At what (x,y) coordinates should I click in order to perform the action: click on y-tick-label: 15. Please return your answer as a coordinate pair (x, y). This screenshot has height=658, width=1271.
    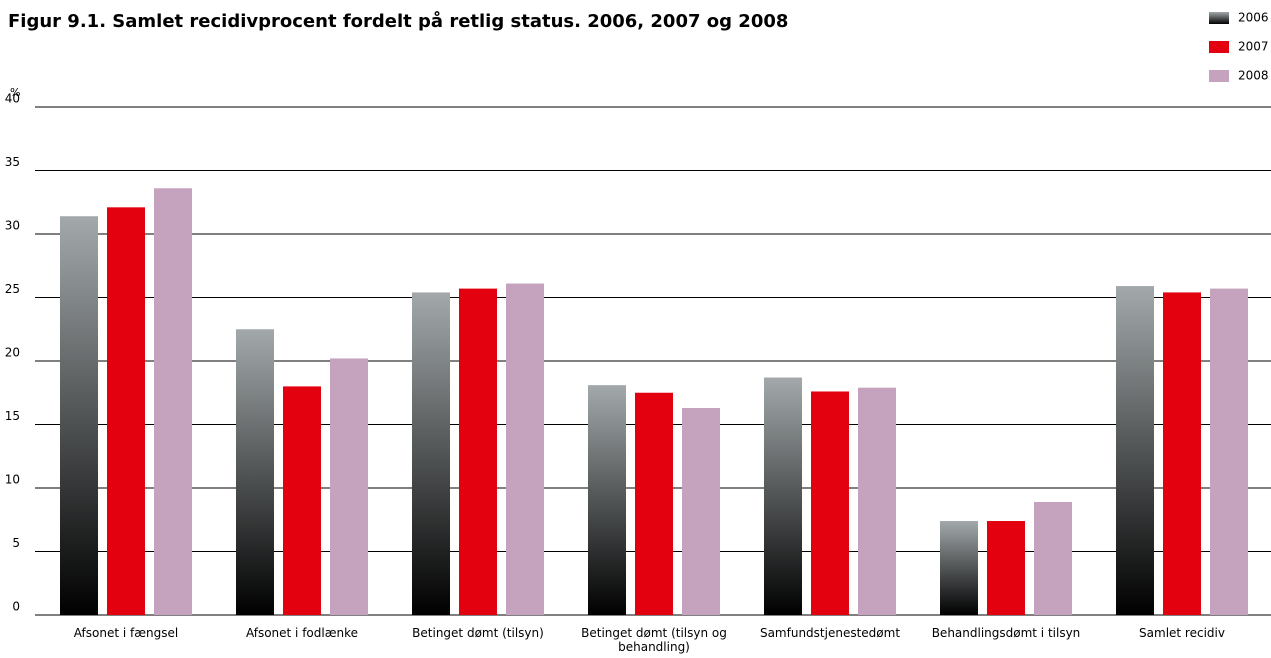
    Looking at the image, I should click on (12, 416).